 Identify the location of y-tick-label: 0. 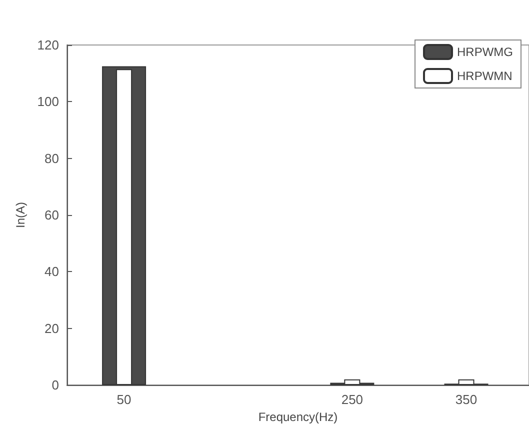
(55, 385).